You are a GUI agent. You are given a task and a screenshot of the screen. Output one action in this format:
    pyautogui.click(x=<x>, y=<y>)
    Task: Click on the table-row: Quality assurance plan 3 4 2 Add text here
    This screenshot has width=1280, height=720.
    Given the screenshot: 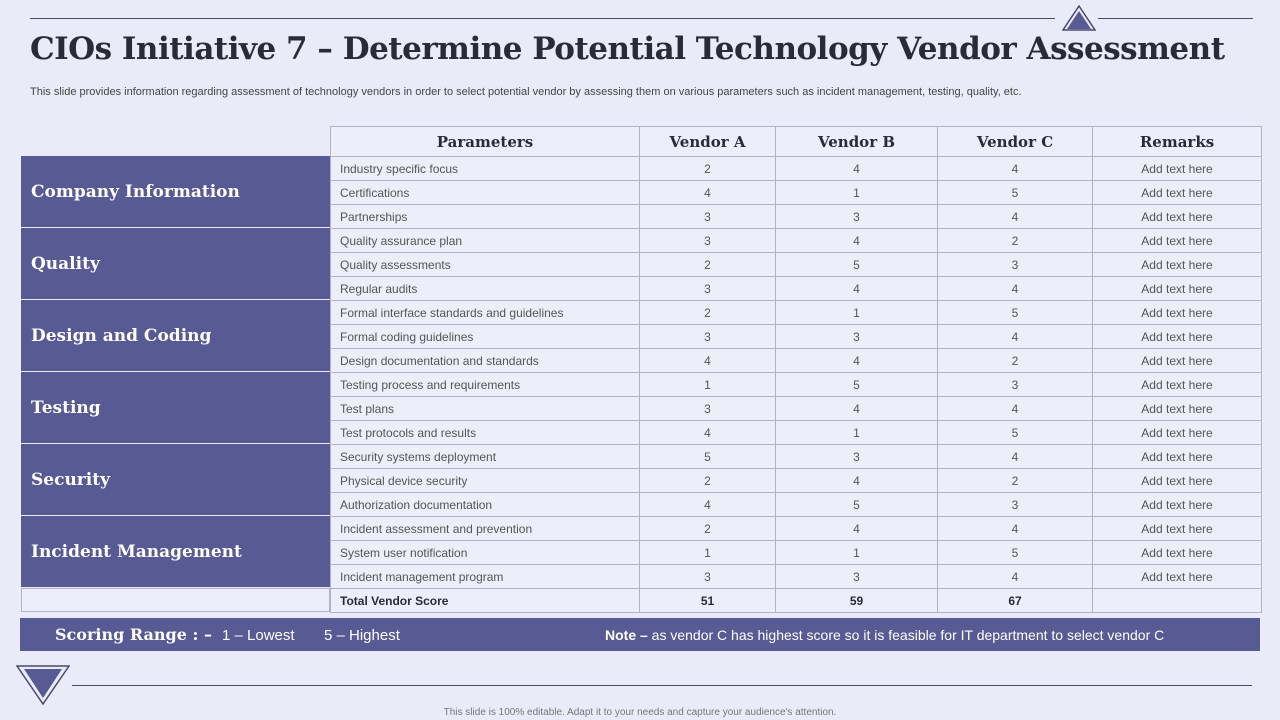 What is the action you would take?
    pyautogui.click(x=796, y=240)
    